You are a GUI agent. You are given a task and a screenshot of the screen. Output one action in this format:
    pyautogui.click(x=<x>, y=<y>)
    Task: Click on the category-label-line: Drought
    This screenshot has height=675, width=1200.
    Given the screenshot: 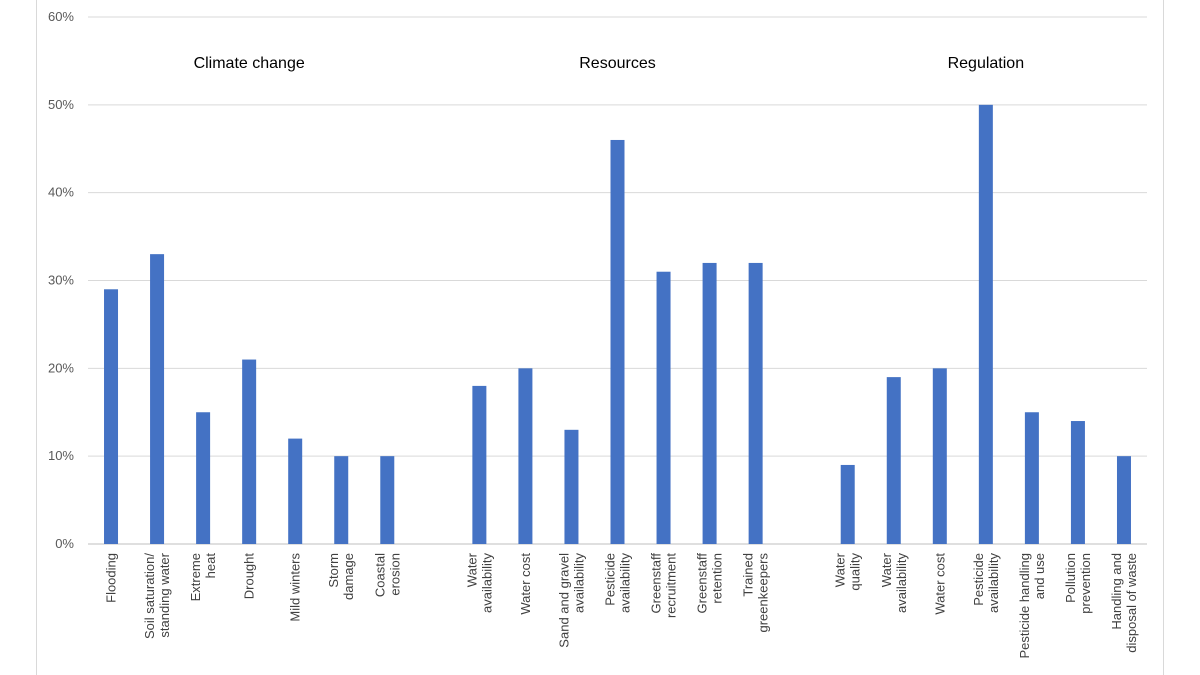 What is the action you would take?
    pyautogui.click(x=249, y=576)
    